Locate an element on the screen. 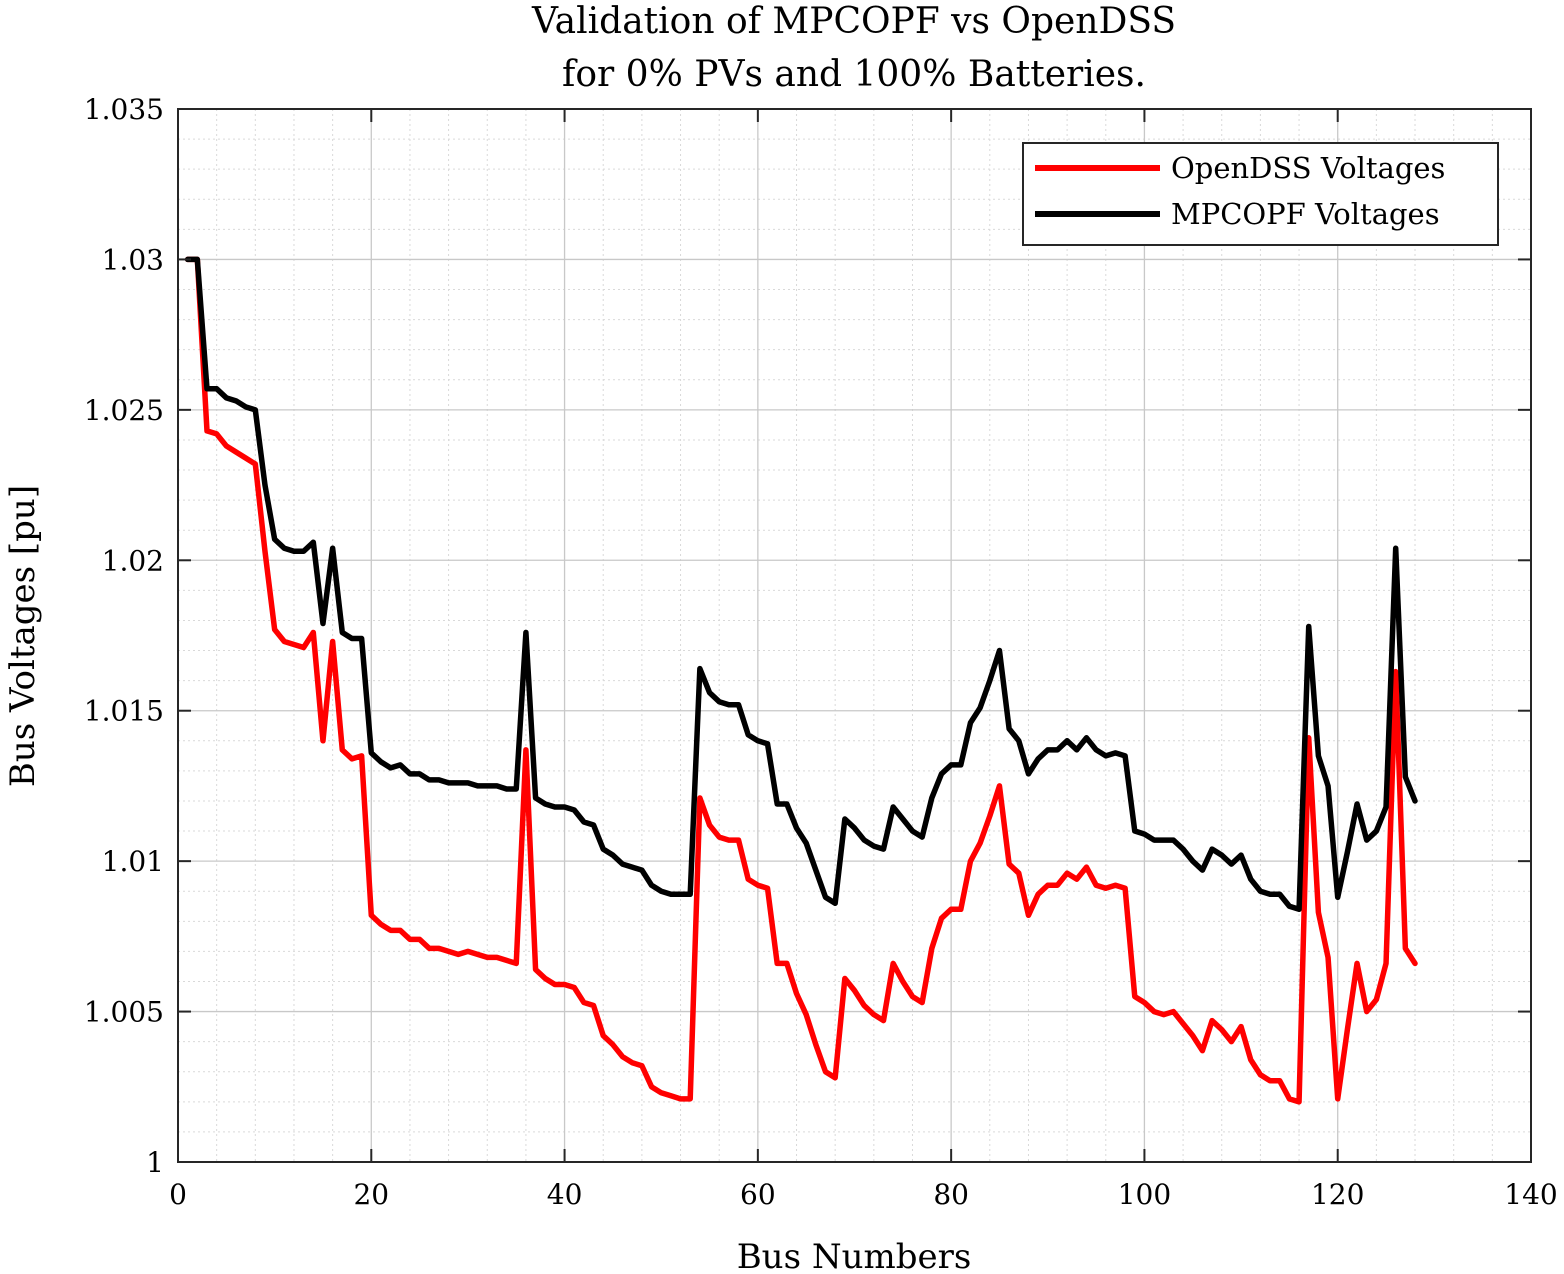  x-tick-label: 140 is located at coordinates (1530, 1194).